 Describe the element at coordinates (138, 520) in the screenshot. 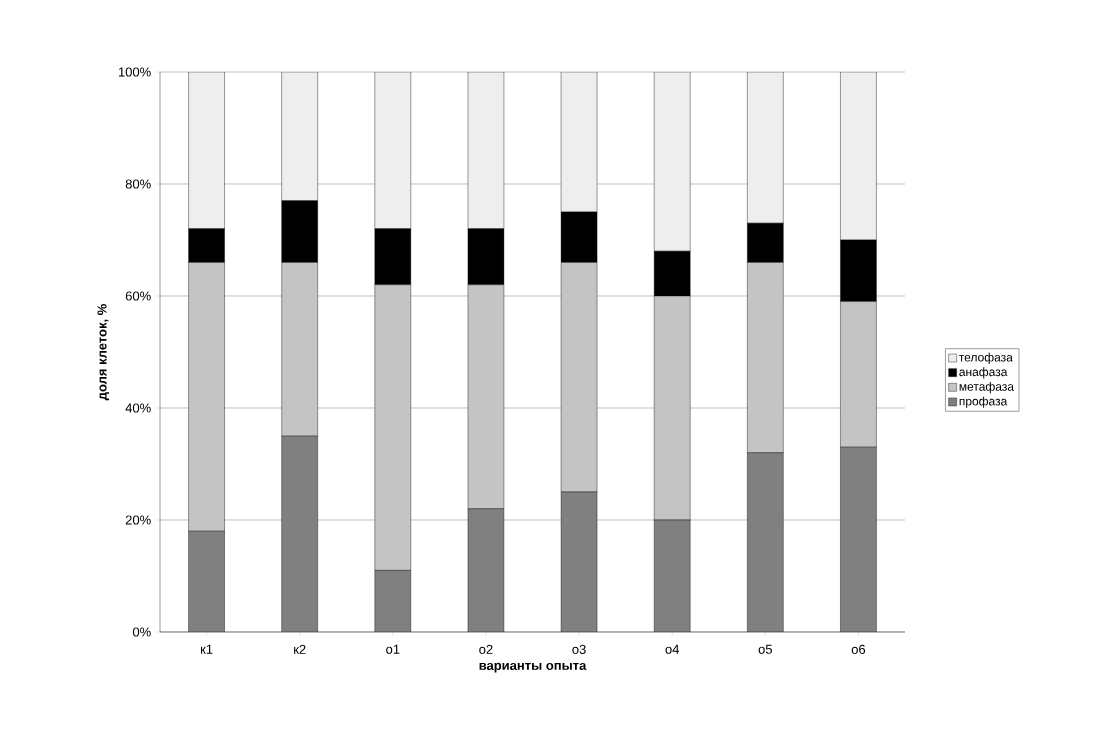

I see `y-tick-label: 20%` at that location.